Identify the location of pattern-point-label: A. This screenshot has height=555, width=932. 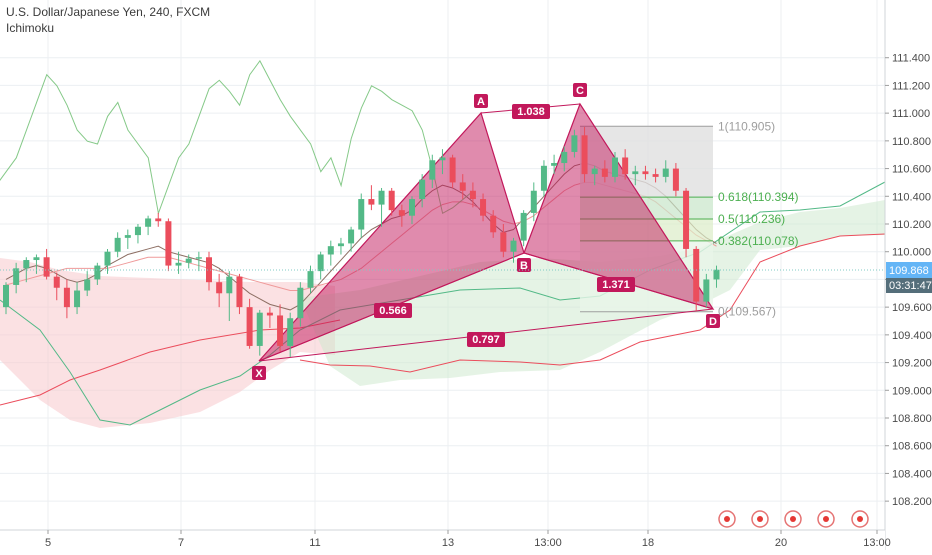
(481, 102).